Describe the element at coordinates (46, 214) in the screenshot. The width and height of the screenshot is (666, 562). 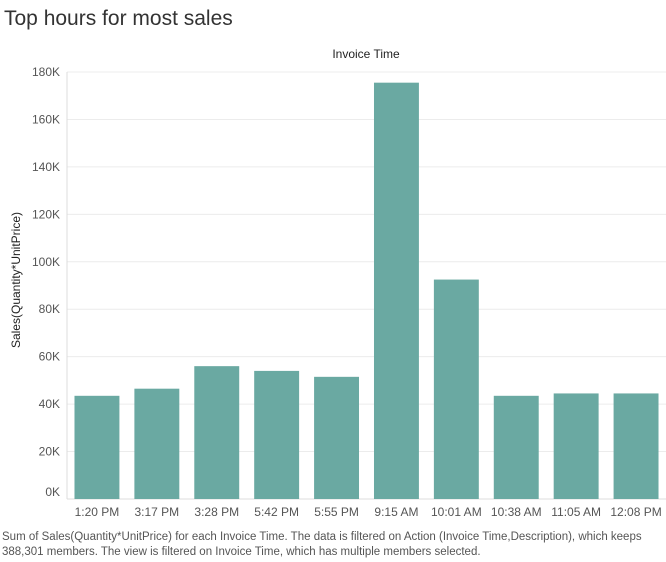
I see `y-tick-label: 120K` at that location.